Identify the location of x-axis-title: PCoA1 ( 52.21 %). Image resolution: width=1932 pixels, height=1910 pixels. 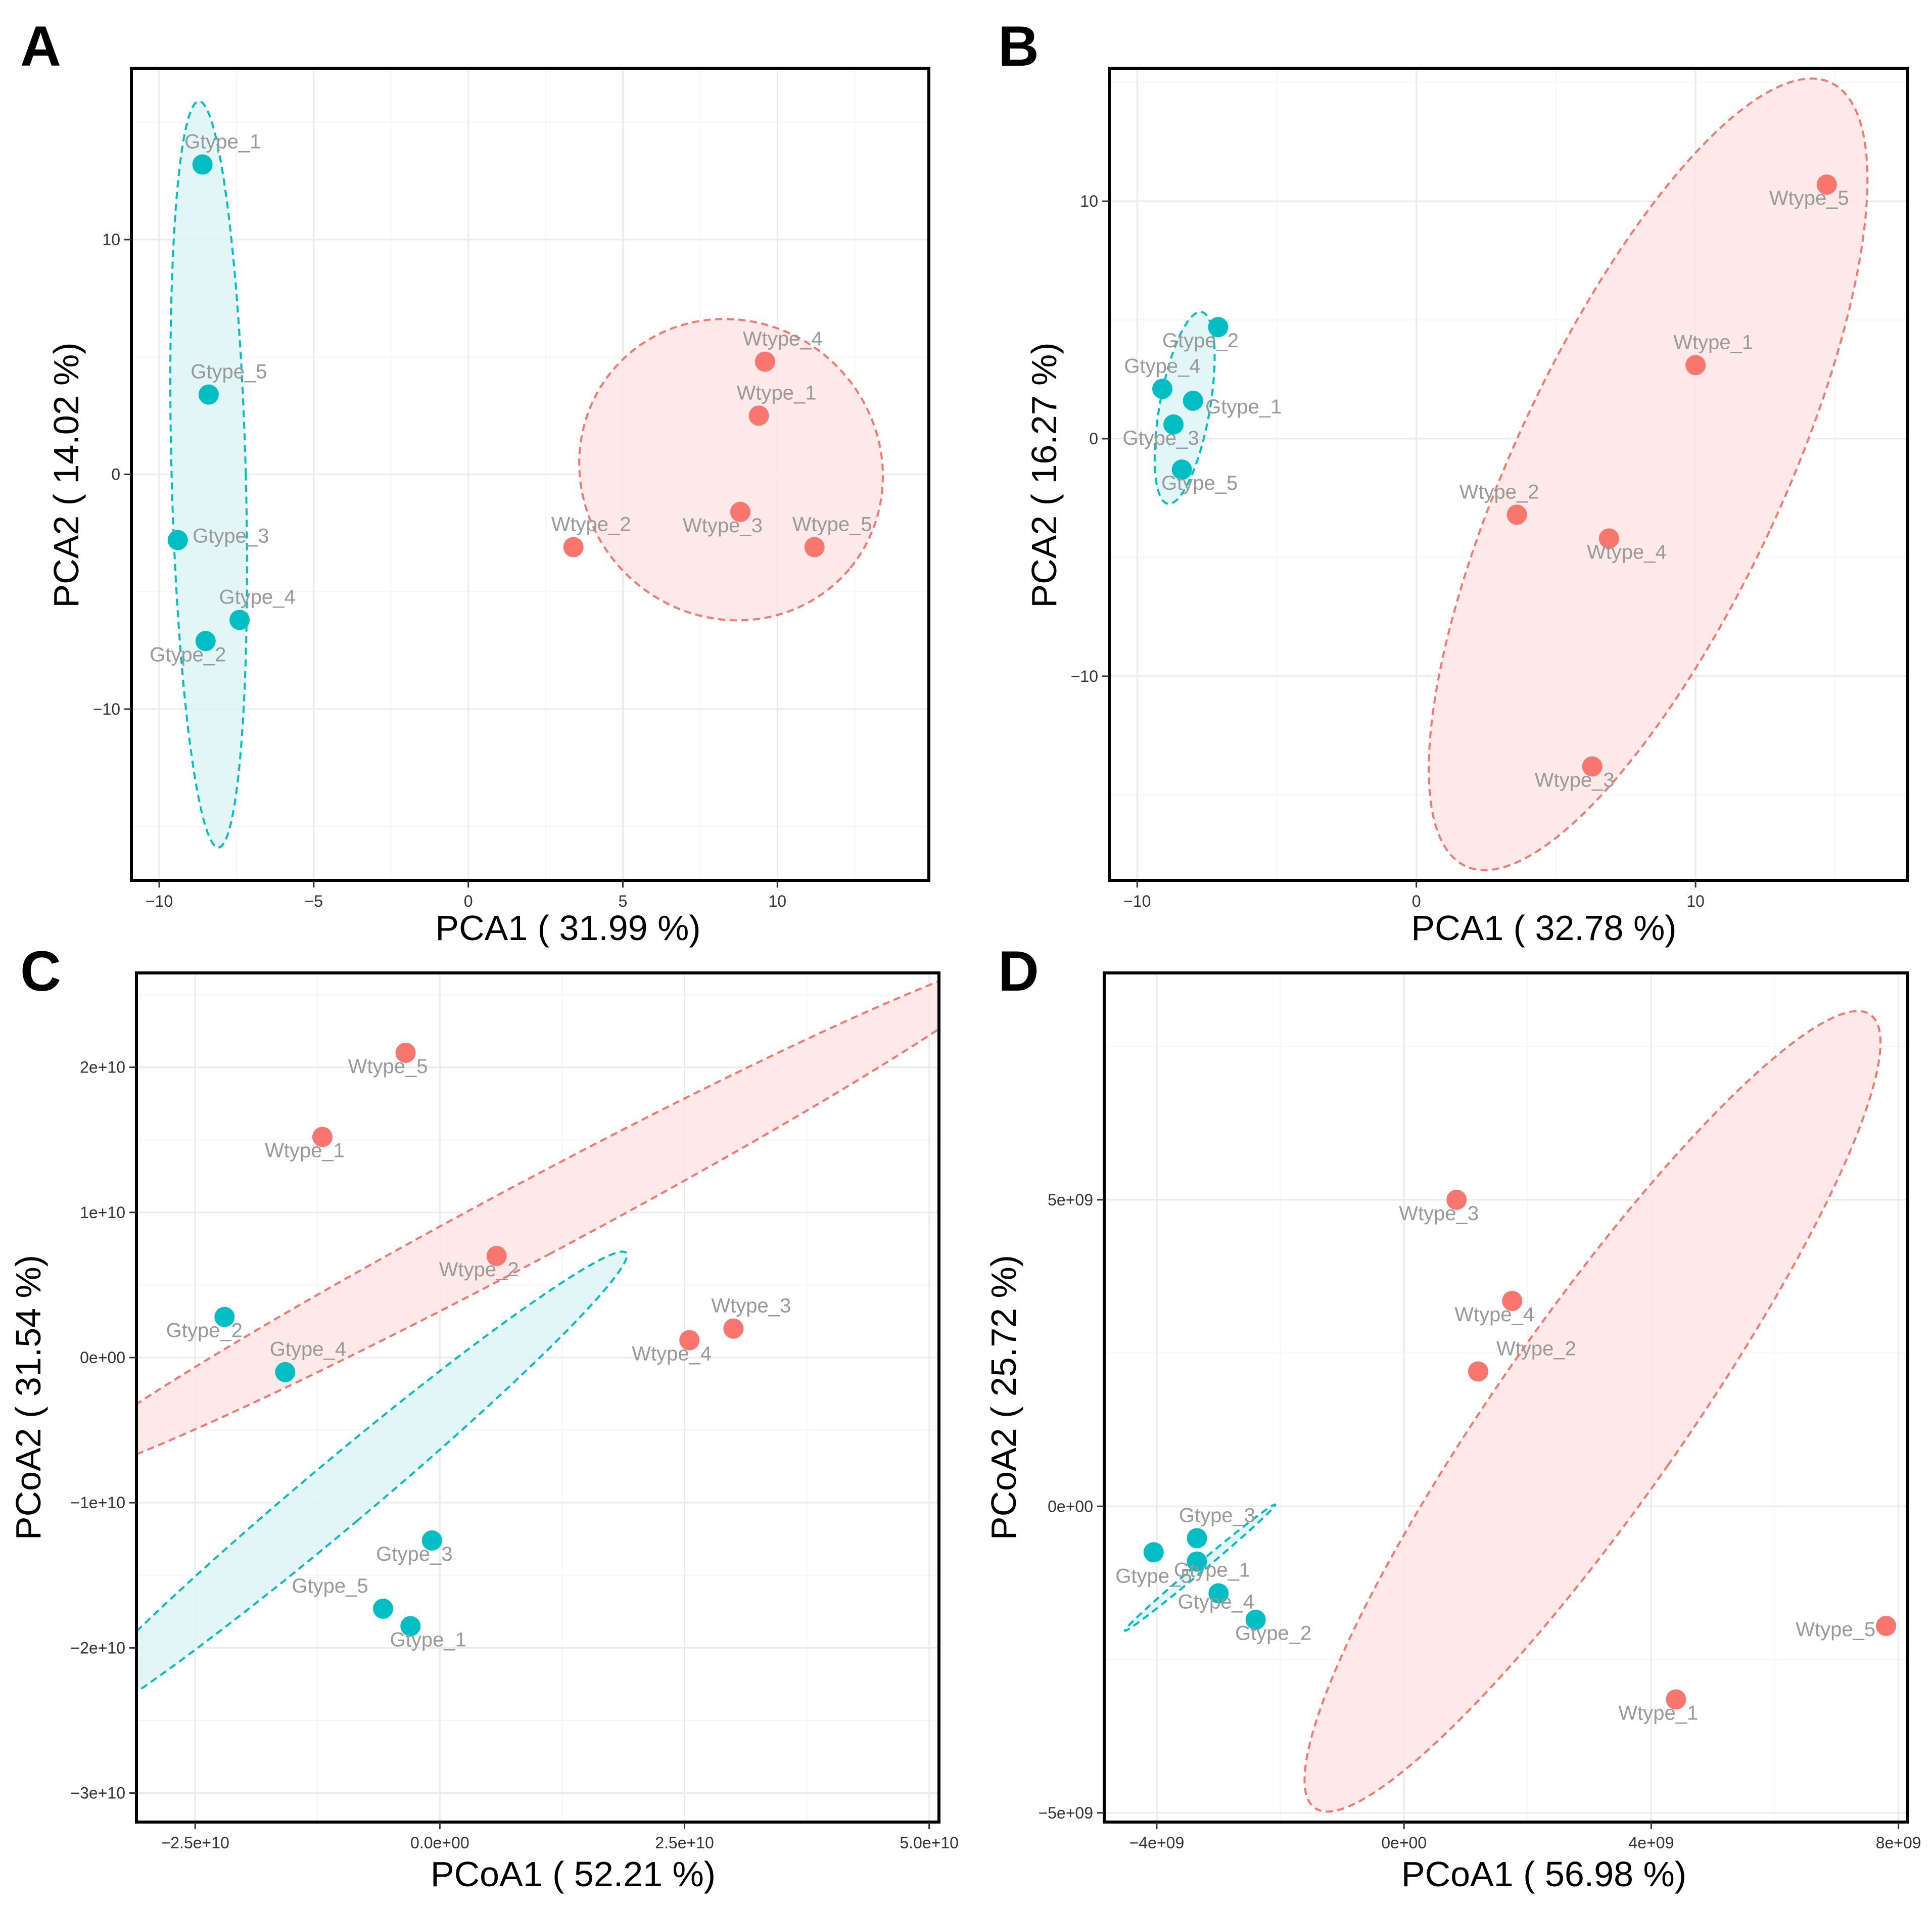
(573, 1874).